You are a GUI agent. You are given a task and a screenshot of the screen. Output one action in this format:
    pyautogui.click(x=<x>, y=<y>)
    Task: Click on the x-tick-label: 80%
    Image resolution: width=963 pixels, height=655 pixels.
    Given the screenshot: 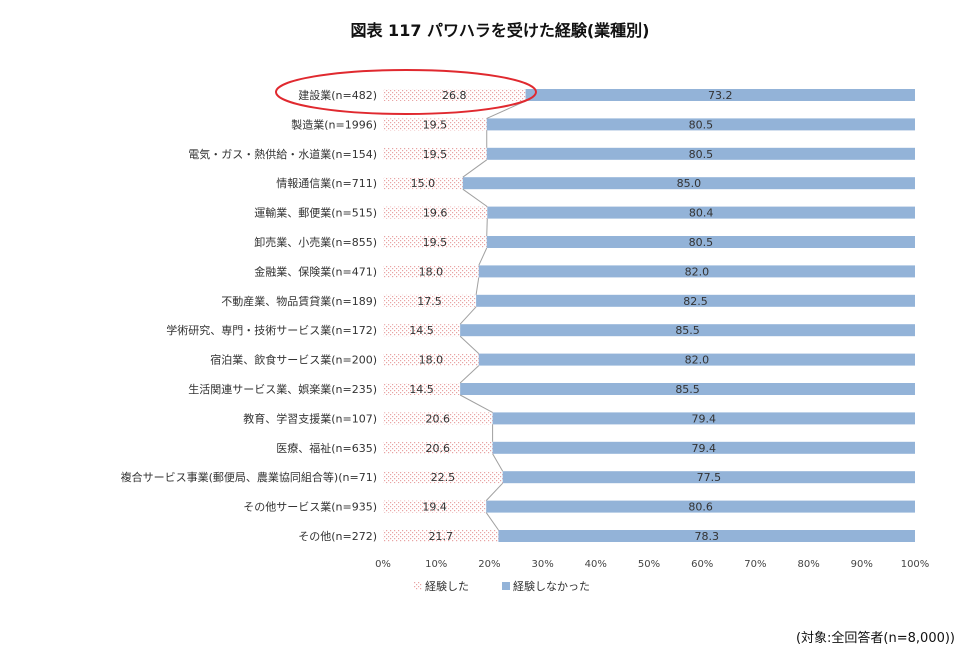 What is the action you would take?
    pyautogui.click(x=808, y=564)
    